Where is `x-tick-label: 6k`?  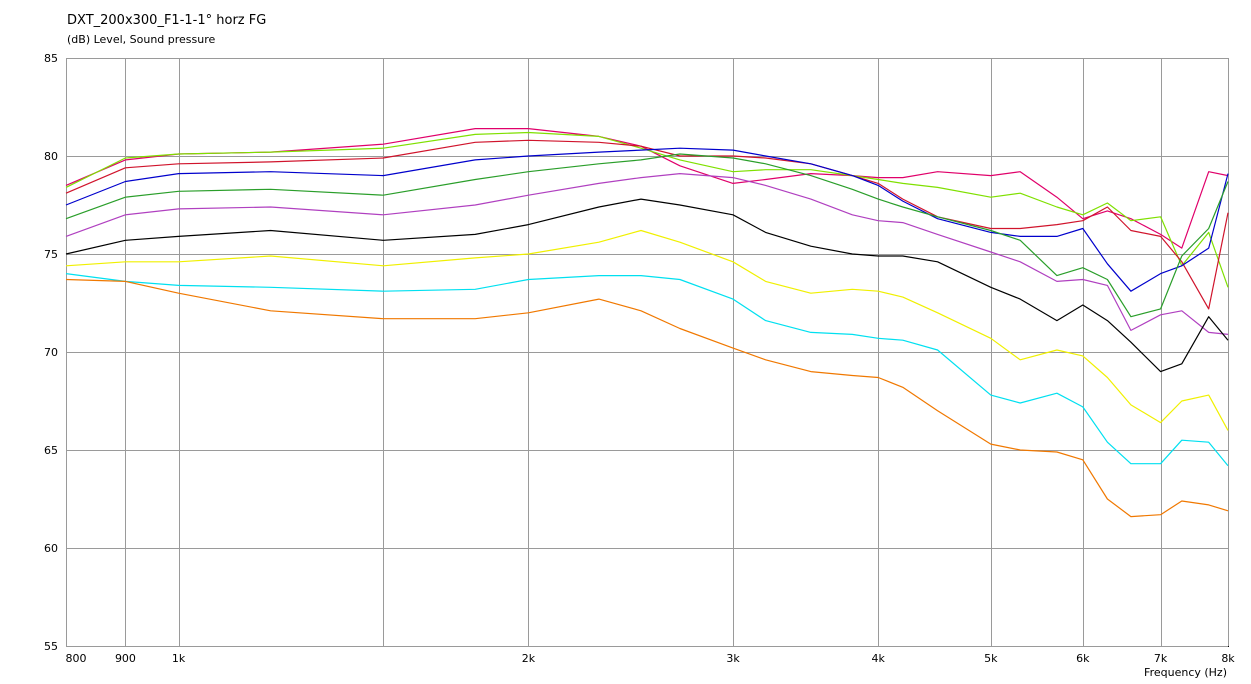 x-tick-label: 6k is located at coordinates (1083, 658).